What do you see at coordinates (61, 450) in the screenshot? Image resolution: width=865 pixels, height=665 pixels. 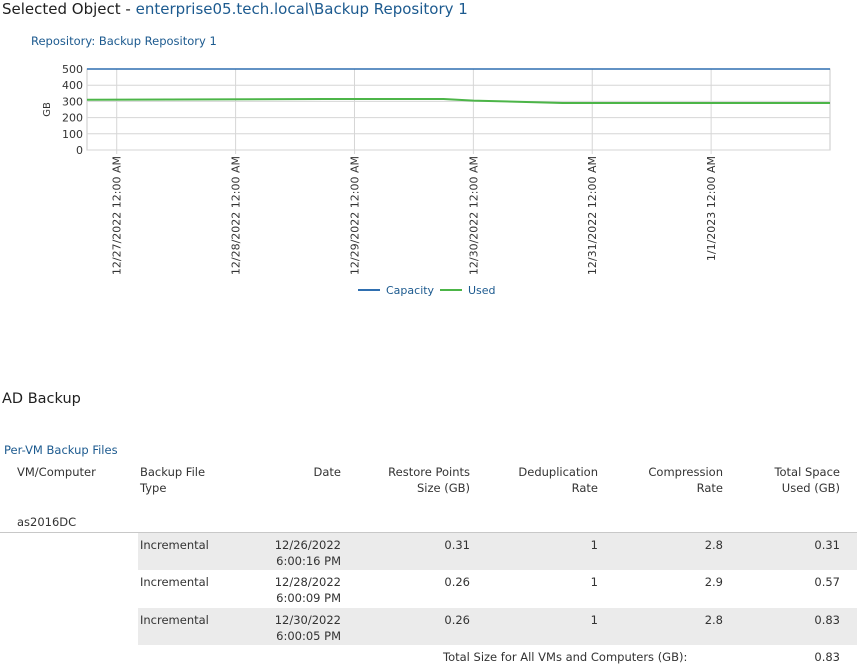 I see `table-title: Per-VM Backup Files` at bounding box center [61, 450].